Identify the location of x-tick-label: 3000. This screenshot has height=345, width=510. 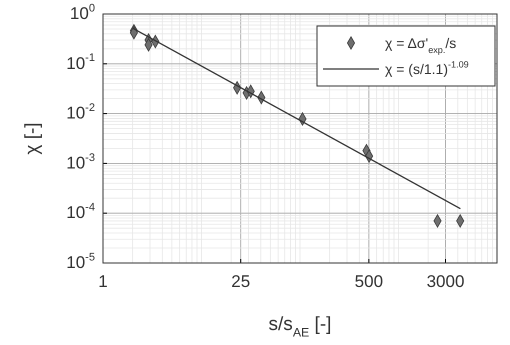
(445, 281).